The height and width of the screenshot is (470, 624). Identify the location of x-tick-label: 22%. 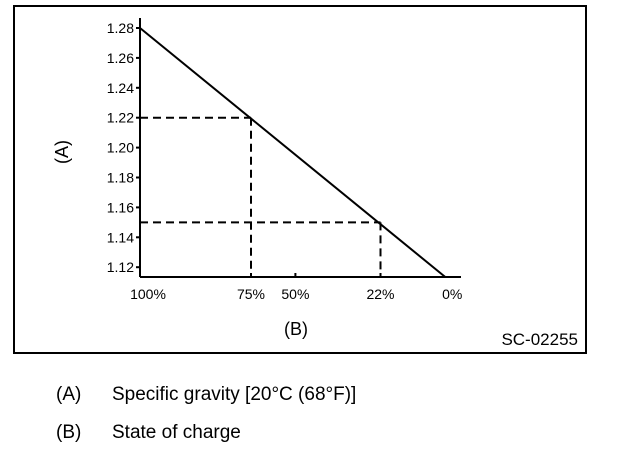
(380, 294).